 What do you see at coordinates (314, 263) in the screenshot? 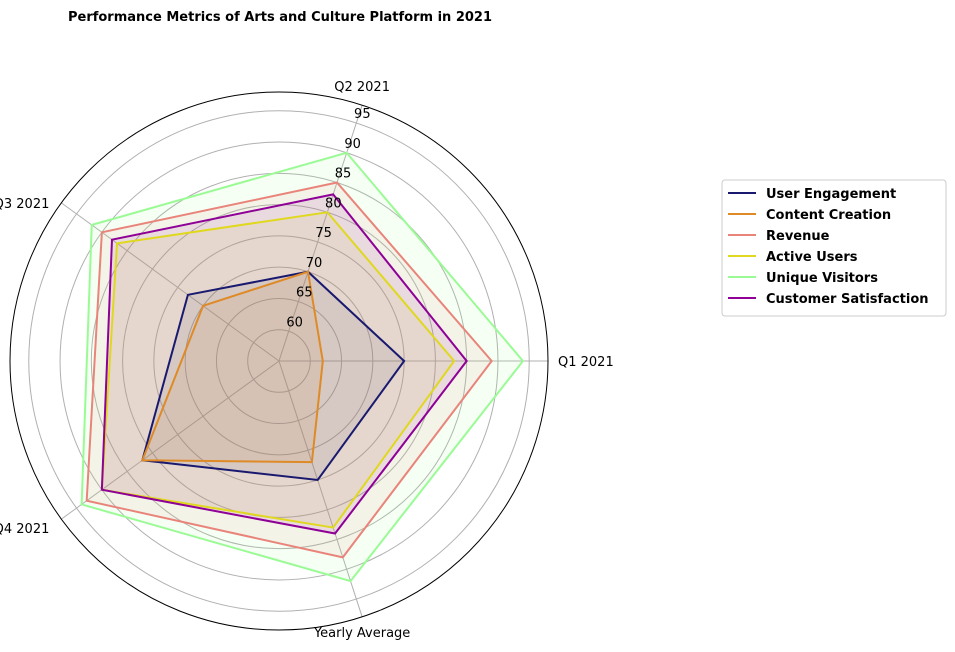
I see `radial-tick-label: 70` at bounding box center [314, 263].